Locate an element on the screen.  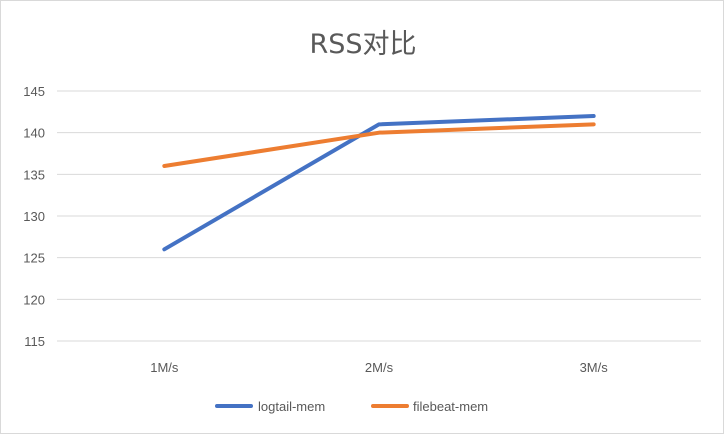
x-tick-label: 3M/s is located at coordinates (594, 367).